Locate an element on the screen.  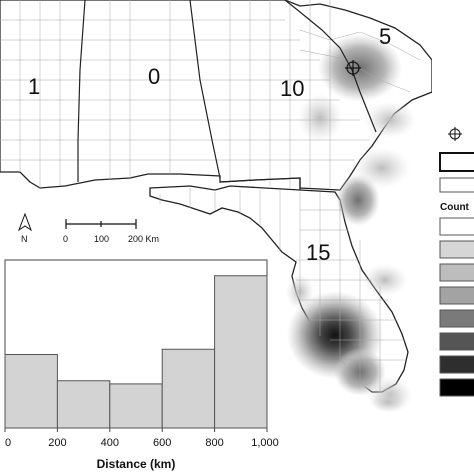
region-label-0: 0 is located at coordinates (154, 76).